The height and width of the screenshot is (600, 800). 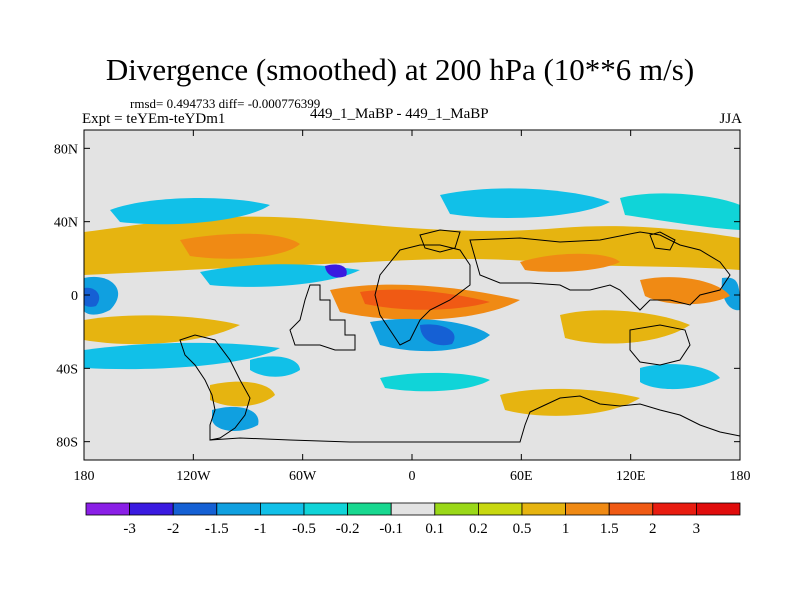 I want to click on colorbar-label: -1.5, so click(x=217, y=529).